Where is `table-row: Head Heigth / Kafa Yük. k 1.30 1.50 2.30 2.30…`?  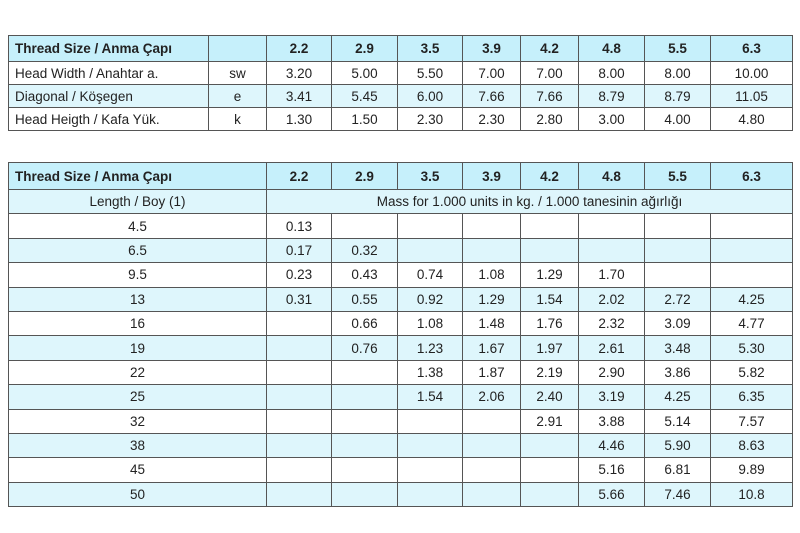 table-row: Head Heigth / Kafa Yük. k 1.30 1.50 2.30 2.30… is located at coordinates (400, 119).